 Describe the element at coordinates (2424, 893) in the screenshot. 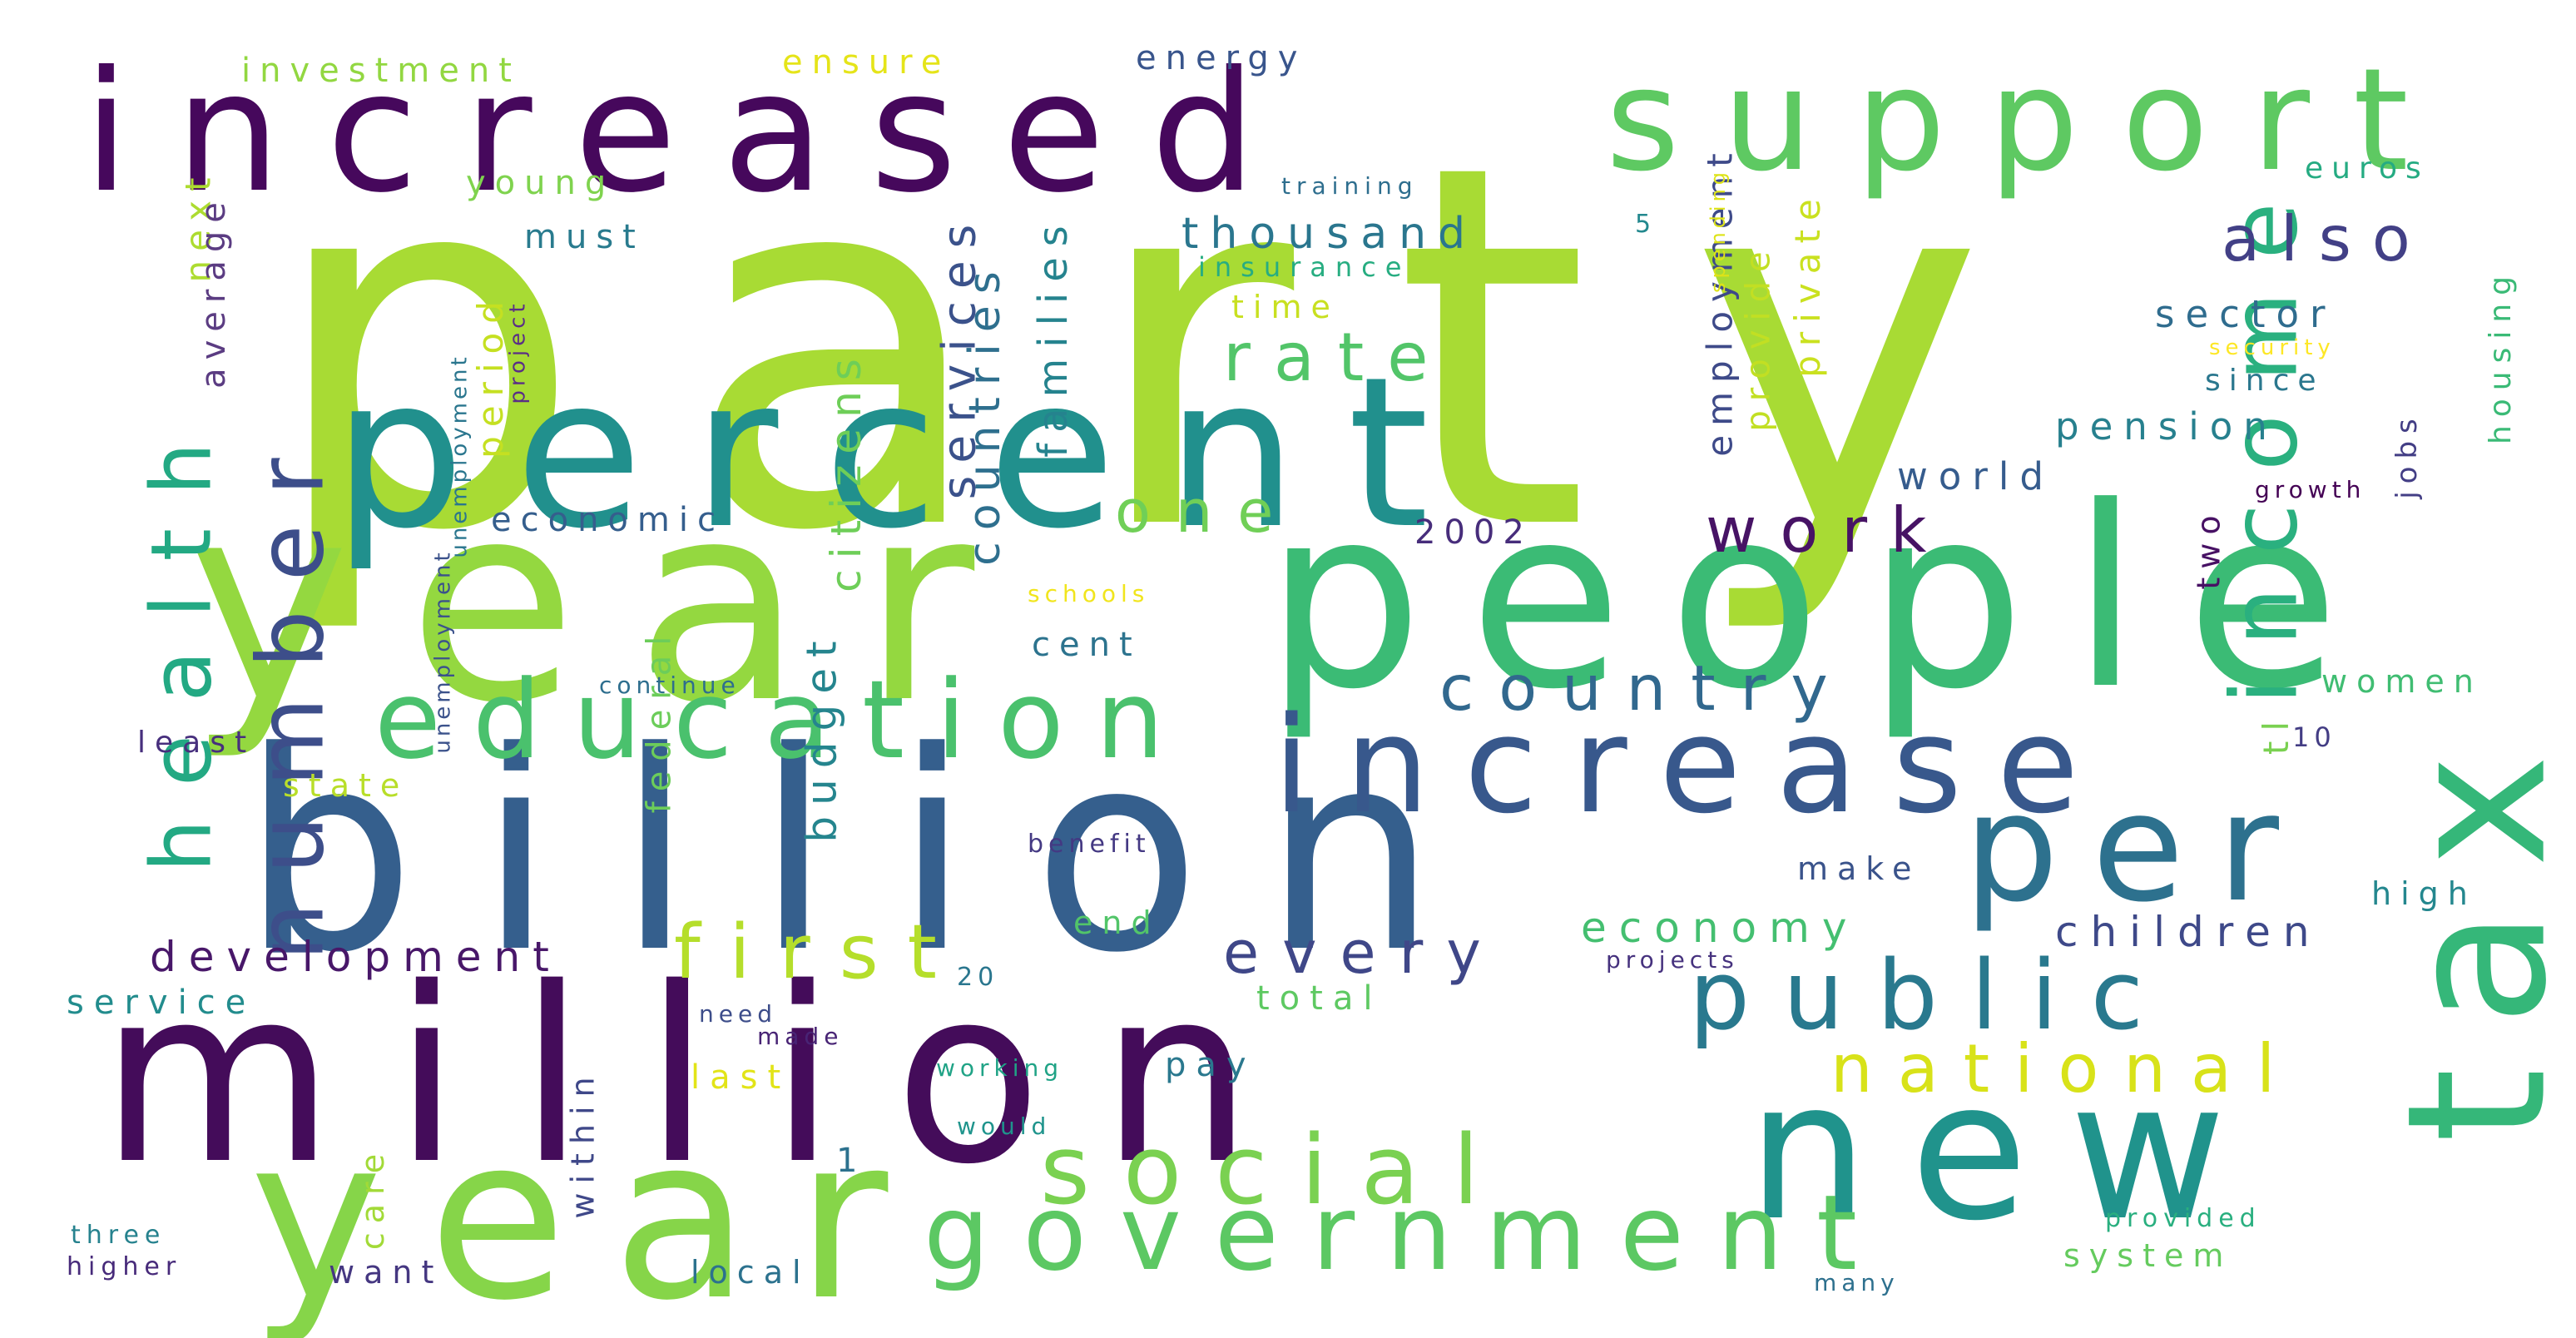

I see `word: high` at that location.